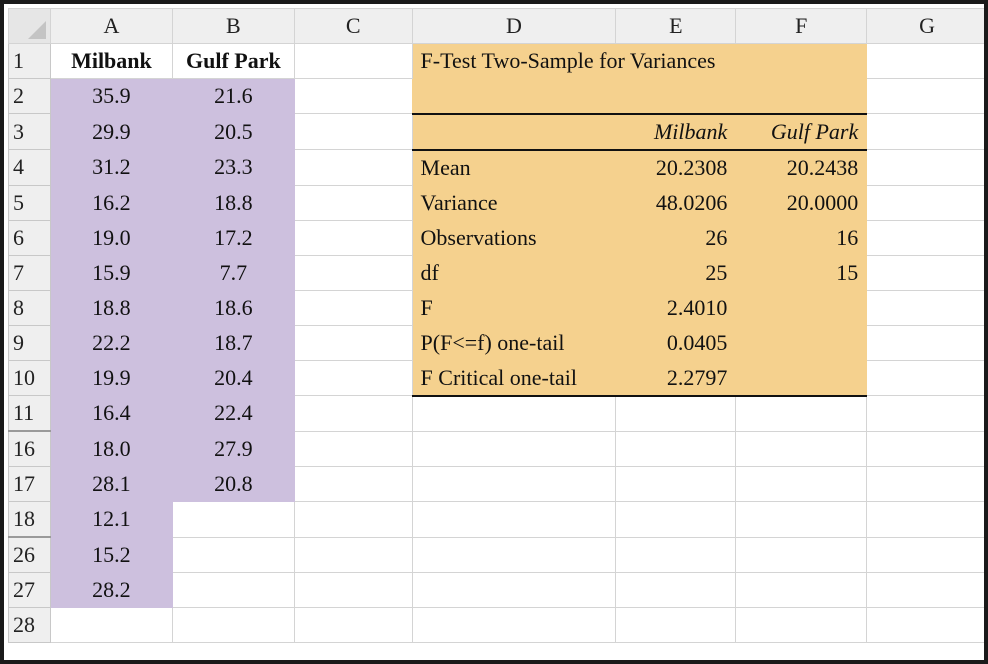 The image size is (988, 664). Describe the element at coordinates (676, 237) in the screenshot. I see `ftest-stat-value: 26` at that location.